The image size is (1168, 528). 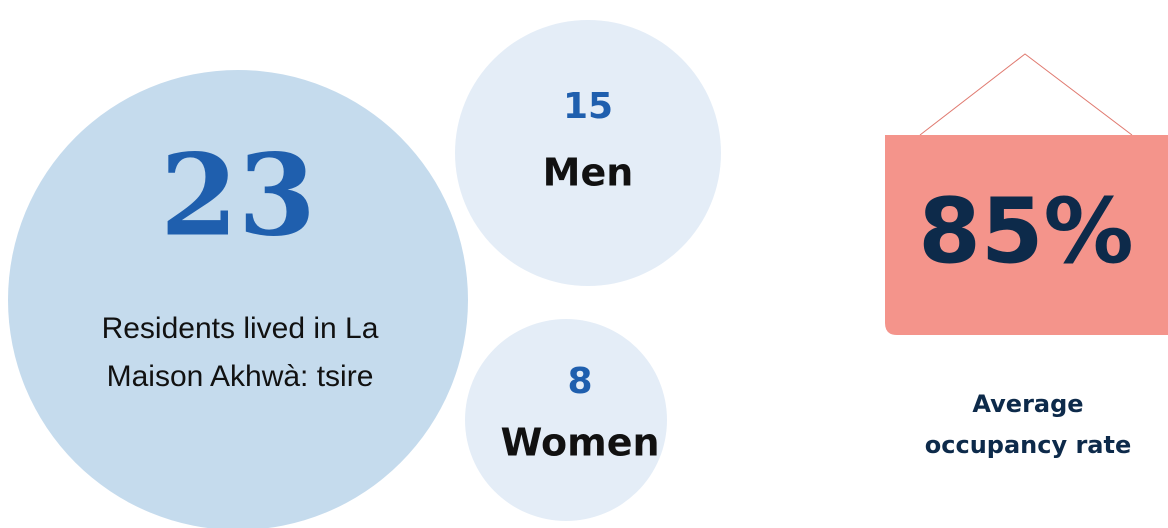 What do you see at coordinates (1027, 404) in the screenshot?
I see `occupancy-caption: Average` at bounding box center [1027, 404].